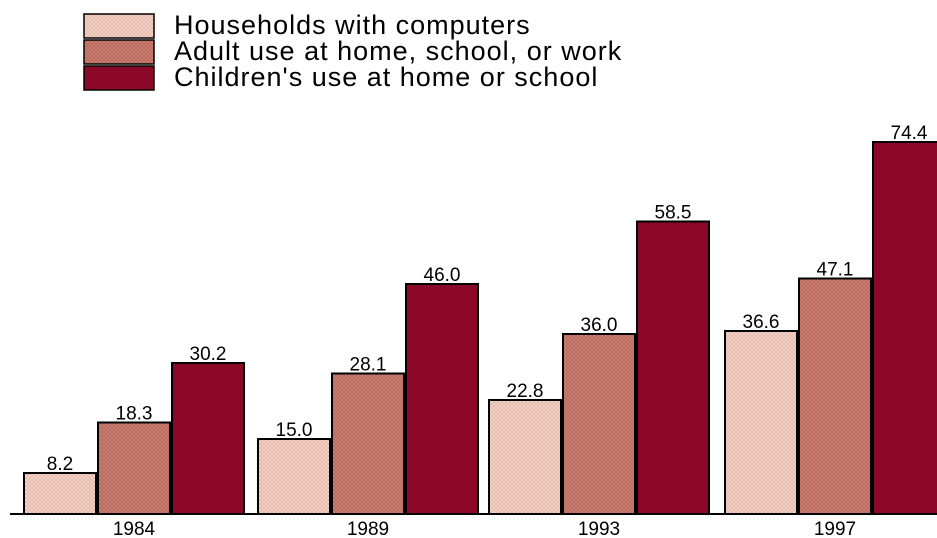  Describe the element at coordinates (208, 354) in the screenshot. I see `data-label-1984-series-3: 30.2` at that location.